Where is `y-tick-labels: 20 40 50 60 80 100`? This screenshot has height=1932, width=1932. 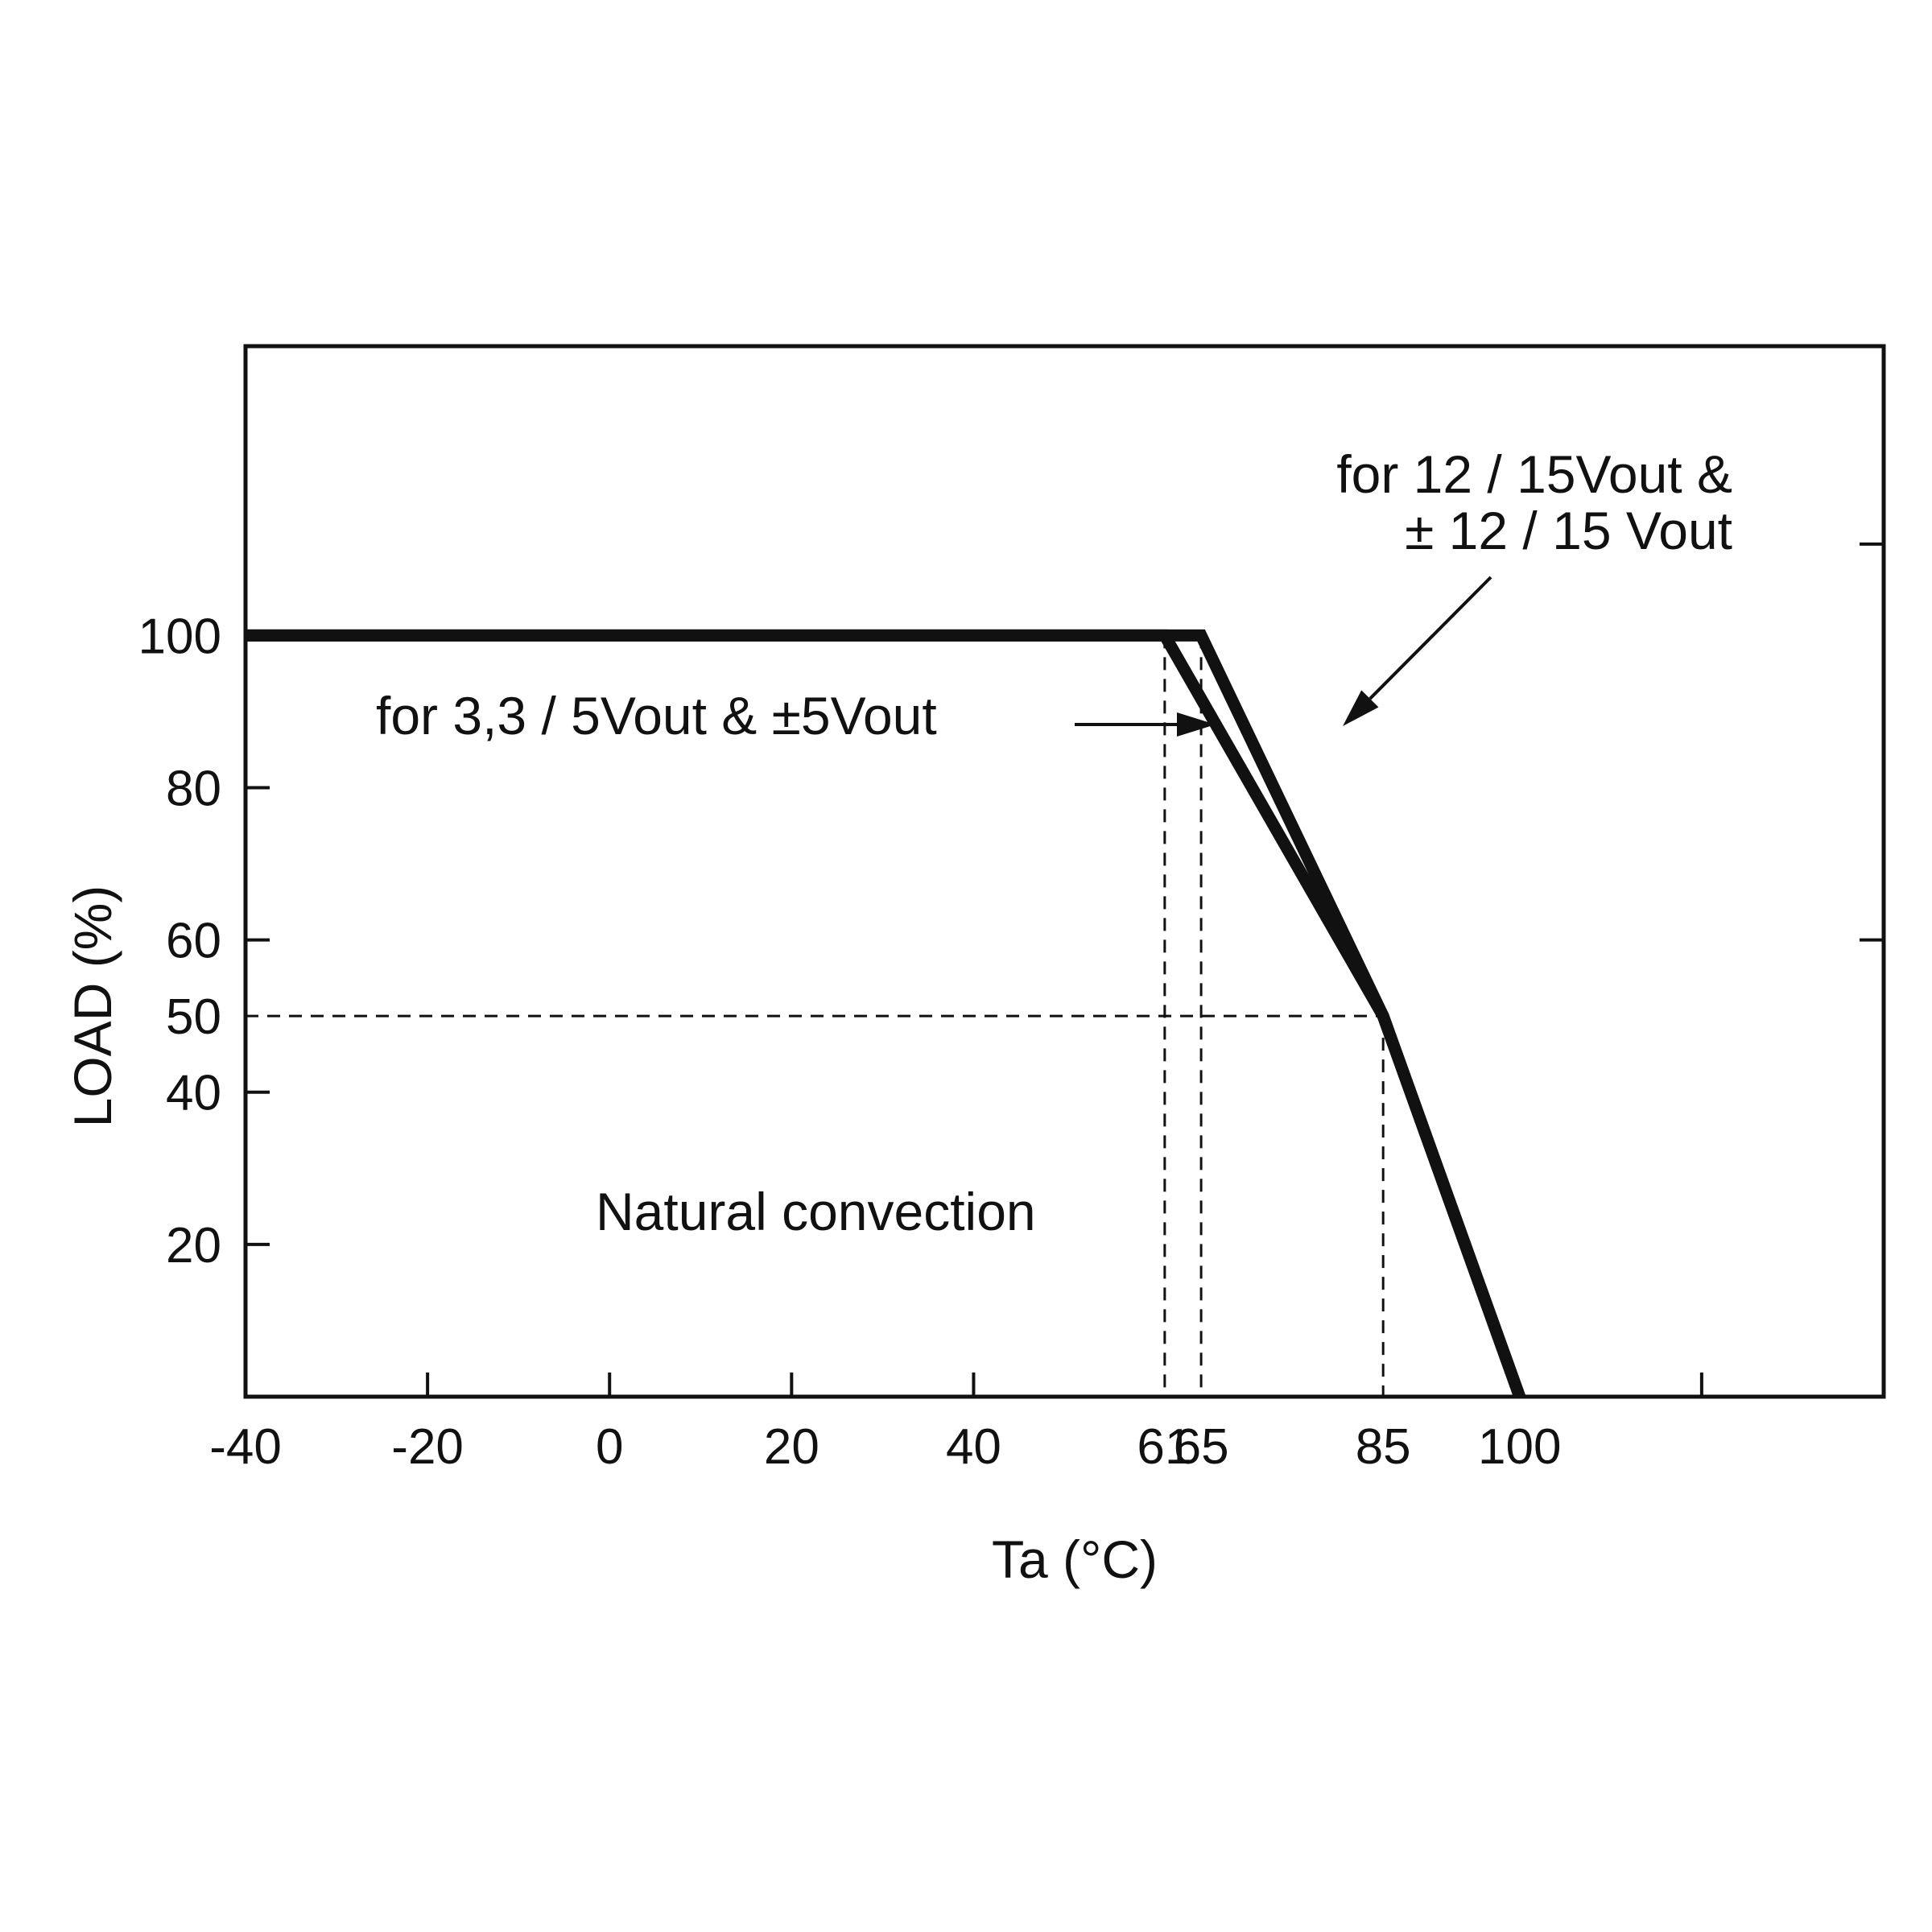 y-tick-labels: 20 40 50 60 80 100 is located at coordinates (179, 941).